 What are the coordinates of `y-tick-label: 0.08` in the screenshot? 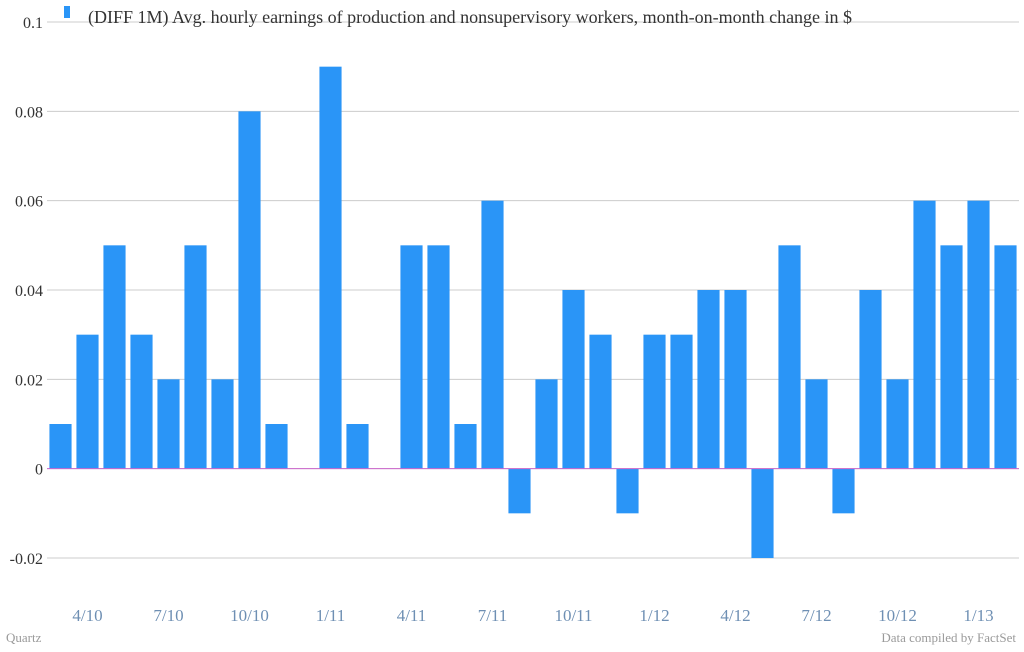 It's located at (29, 112).